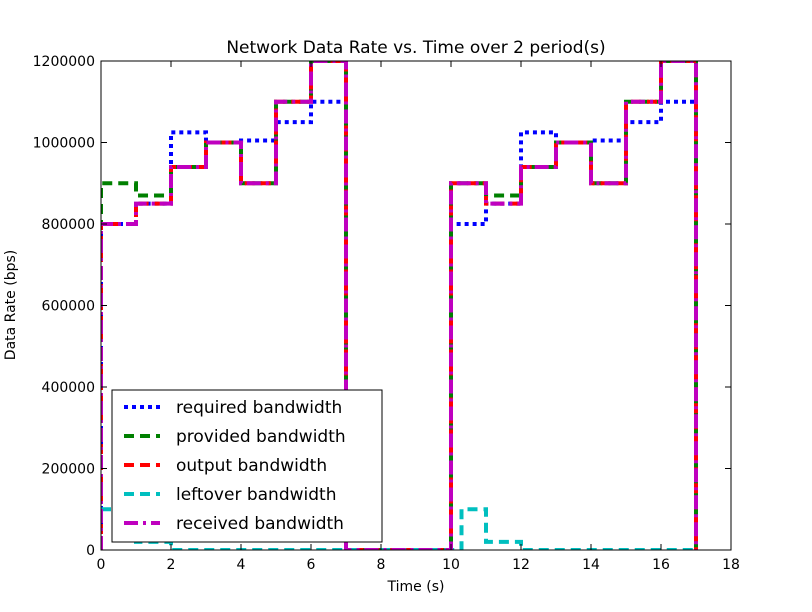  Describe the element at coordinates (381, 565) in the screenshot. I see `x-tick-label: 8` at that location.